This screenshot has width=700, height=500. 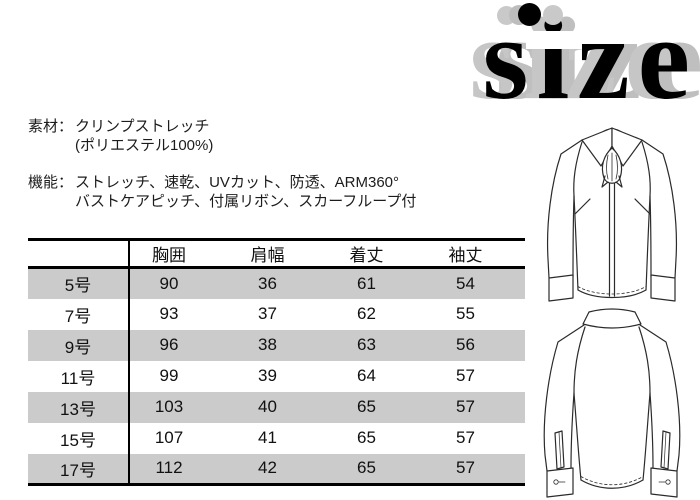 I want to click on size-value-cell: 42, so click(x=267, y=468).